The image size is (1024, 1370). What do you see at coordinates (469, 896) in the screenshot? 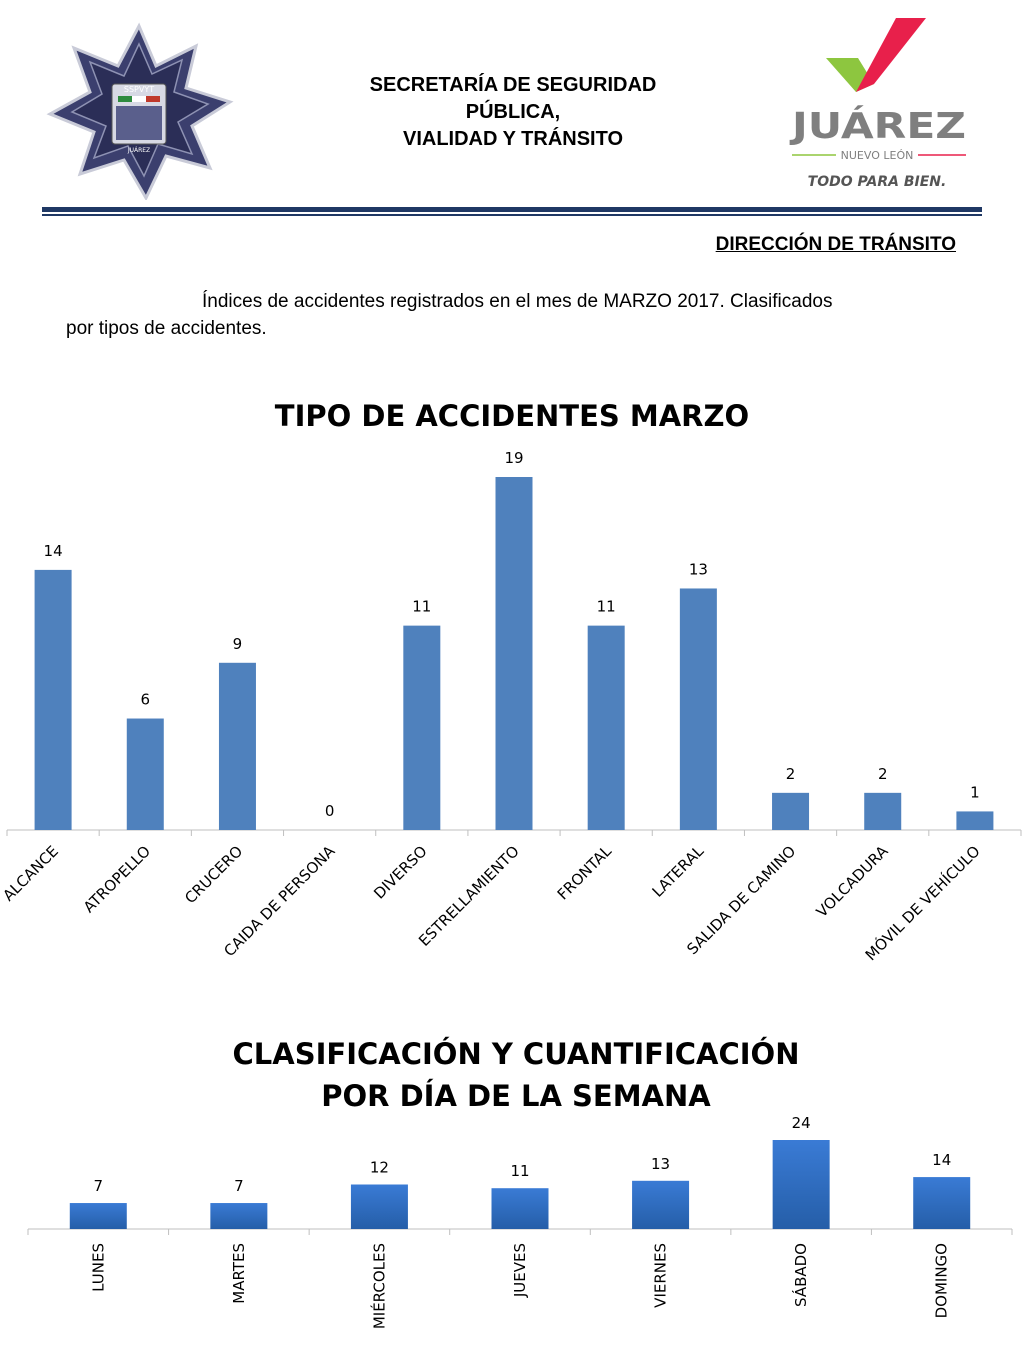
I see `category-label: ESTRELLAMIENTO` at bounding box center [469, 896].